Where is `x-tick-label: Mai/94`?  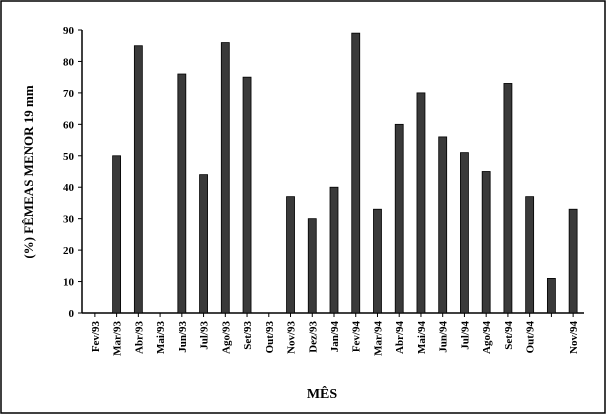 x-tick-label: Mai/94 is located at coordinates (422, 337).